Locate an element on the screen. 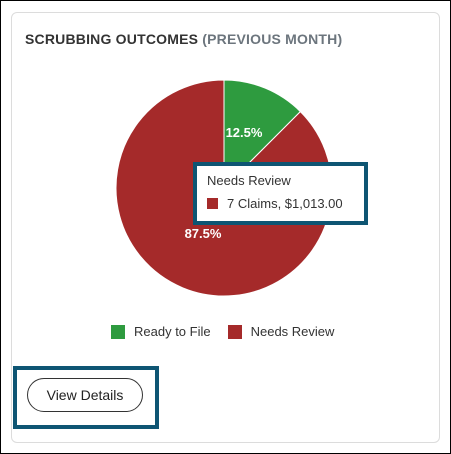  legend-item-ready-to-file: Ready to File is located at coordinates (161, 331).